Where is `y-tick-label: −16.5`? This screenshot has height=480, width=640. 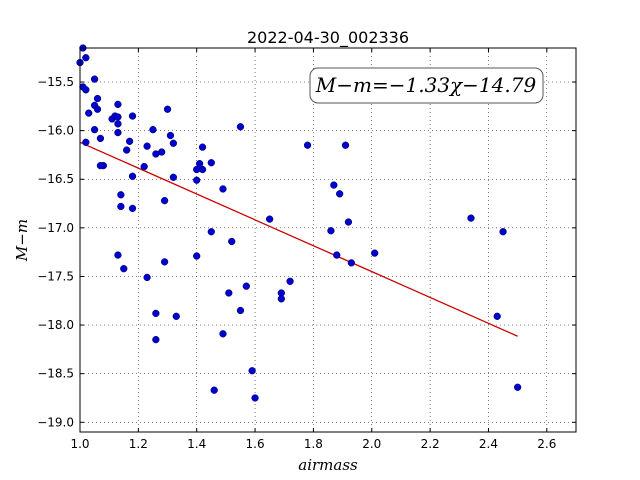 y-tick-label: −16.5 is located at coordinates (55, 179).